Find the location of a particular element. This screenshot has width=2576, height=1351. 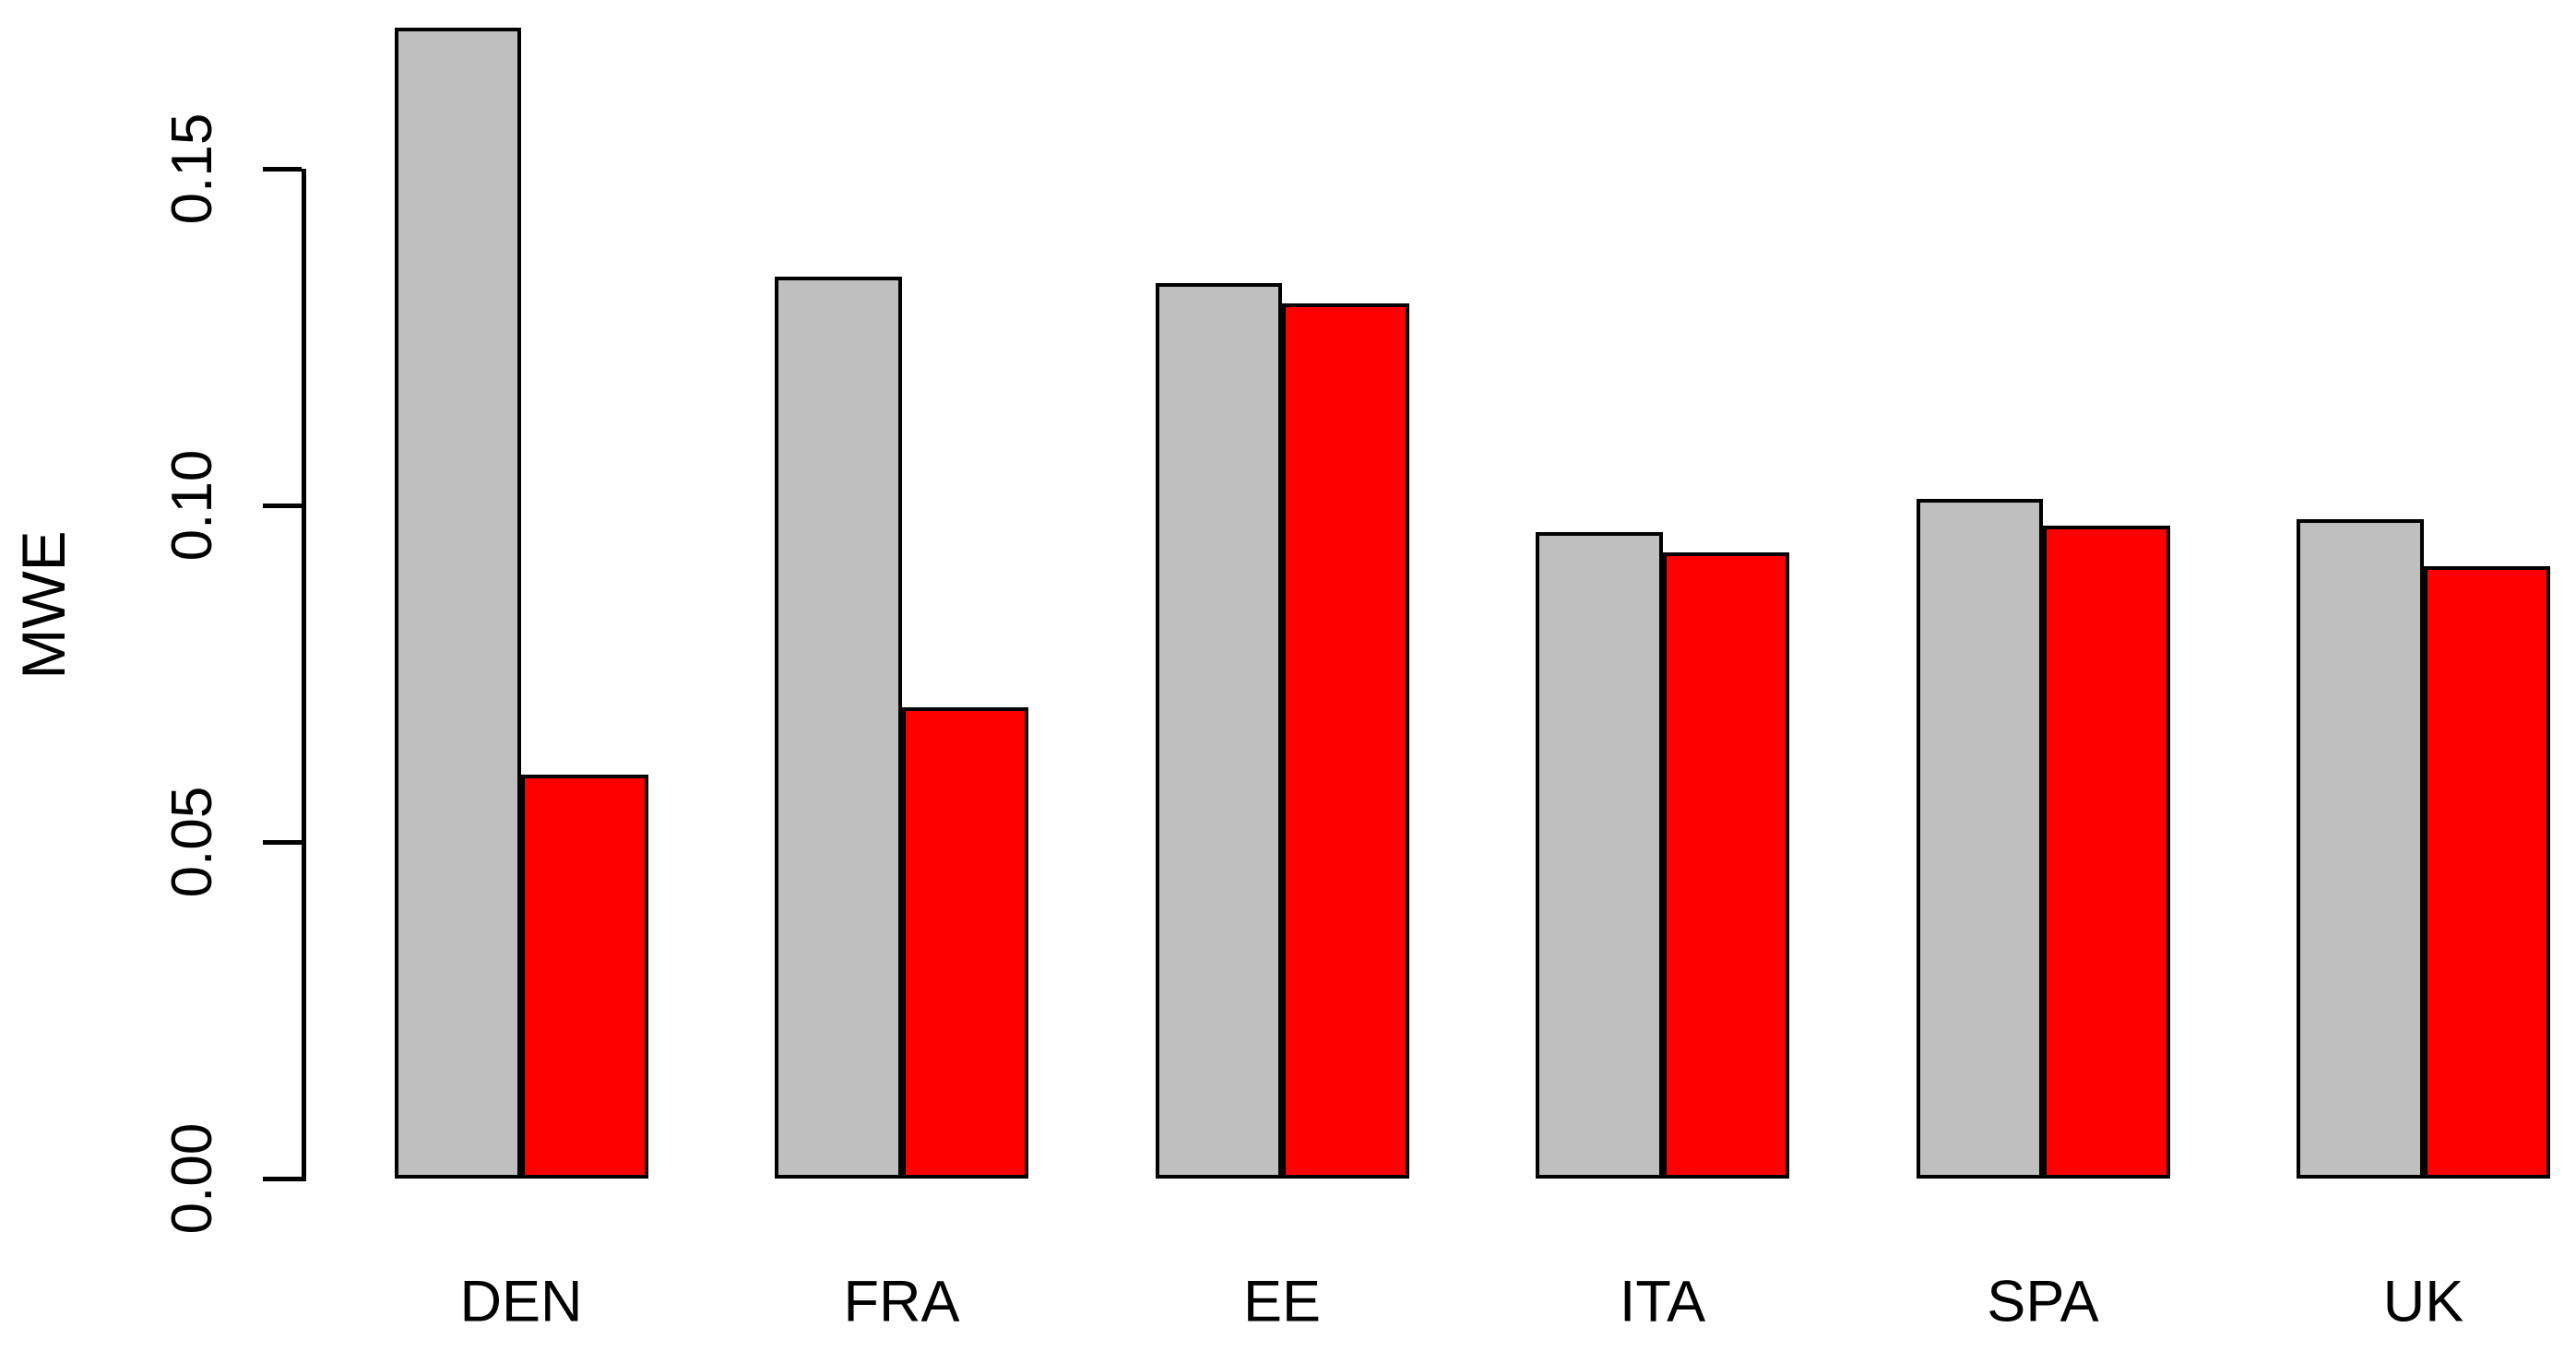

bar-fra-red is located at coordinates (965, 943).